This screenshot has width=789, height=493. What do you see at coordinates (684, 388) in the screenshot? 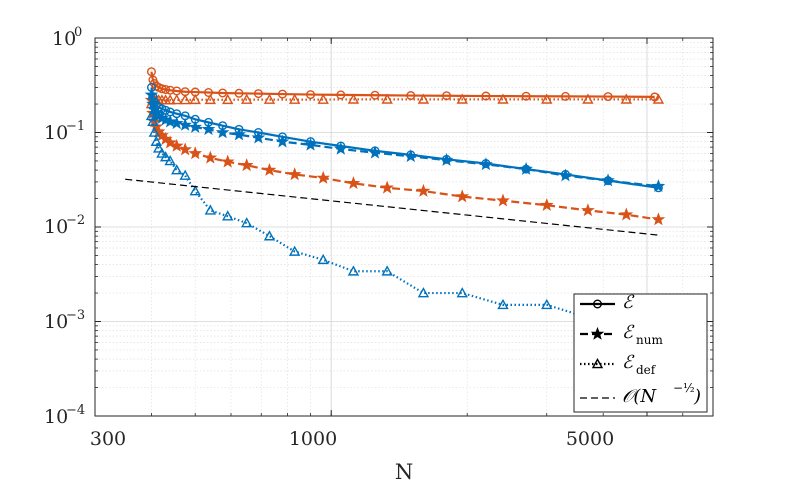
I see `svg-text: −½` at bounding box center [684, 388].